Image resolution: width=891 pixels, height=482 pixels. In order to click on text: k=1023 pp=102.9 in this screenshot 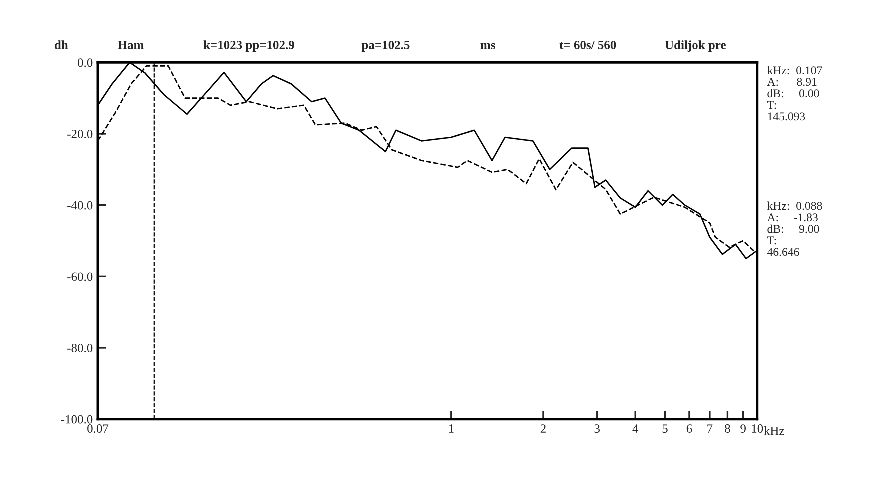, I will do `click(249, 46)`.